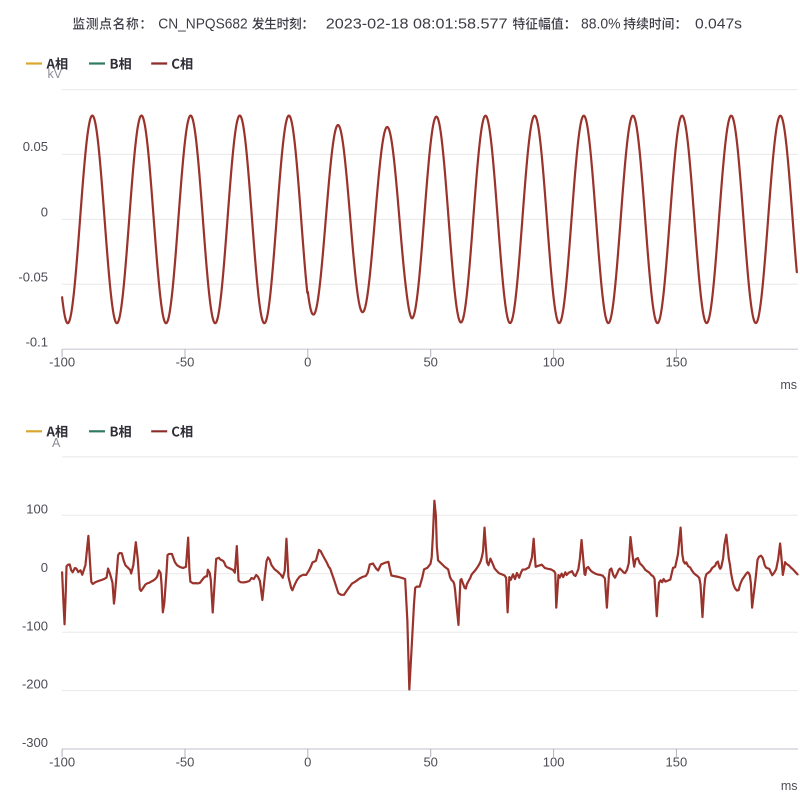  What do you see at coordinates (33, 276) in the screenshot?
I see `svg-text: -0.05` at bounding box center [33, 276].